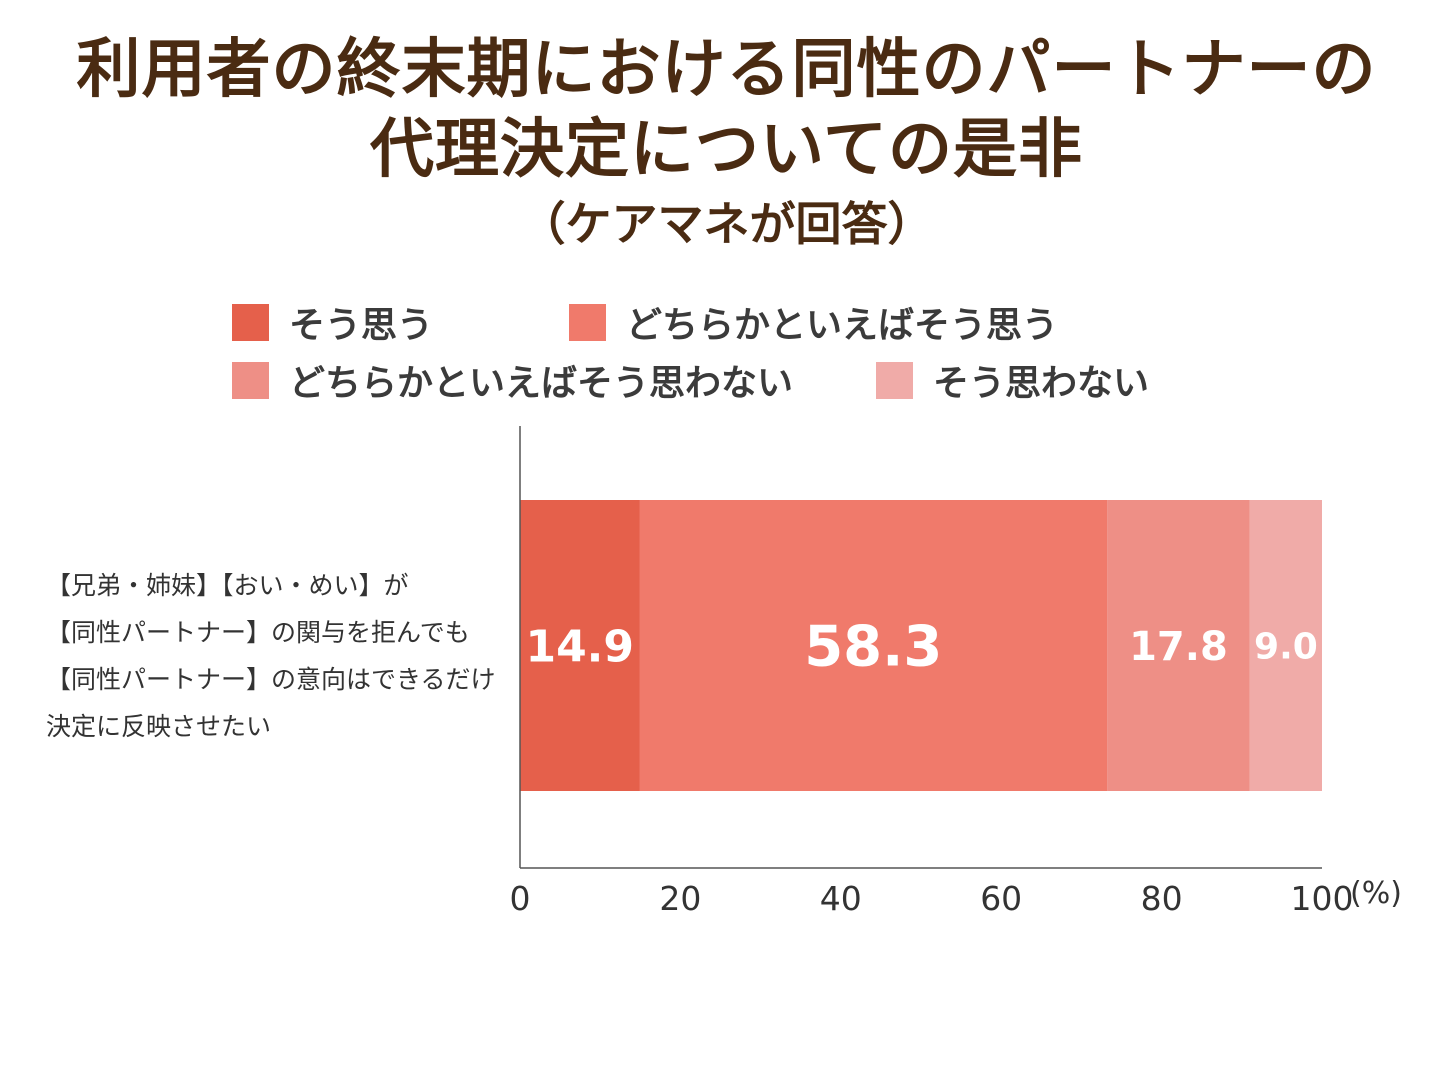 Image resolution: width=1453 pixels, height=1090 pixels. I want to click on x-tick-label-20: 20, so click(680, 898).